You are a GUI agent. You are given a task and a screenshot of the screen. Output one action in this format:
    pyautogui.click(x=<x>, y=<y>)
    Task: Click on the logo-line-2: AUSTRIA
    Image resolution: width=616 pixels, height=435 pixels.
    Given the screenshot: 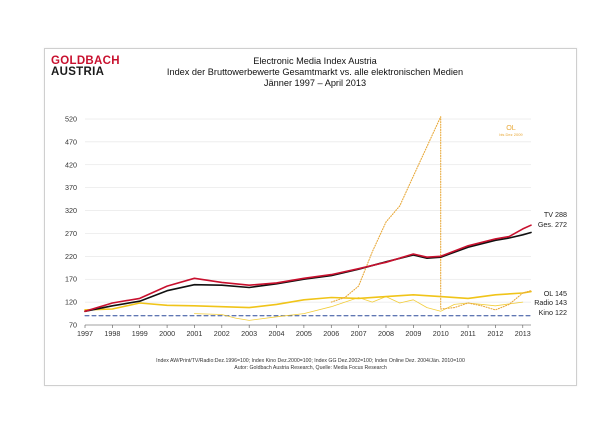 What is the action you would take?
    pyautogui.click(x=78, y=72)
    